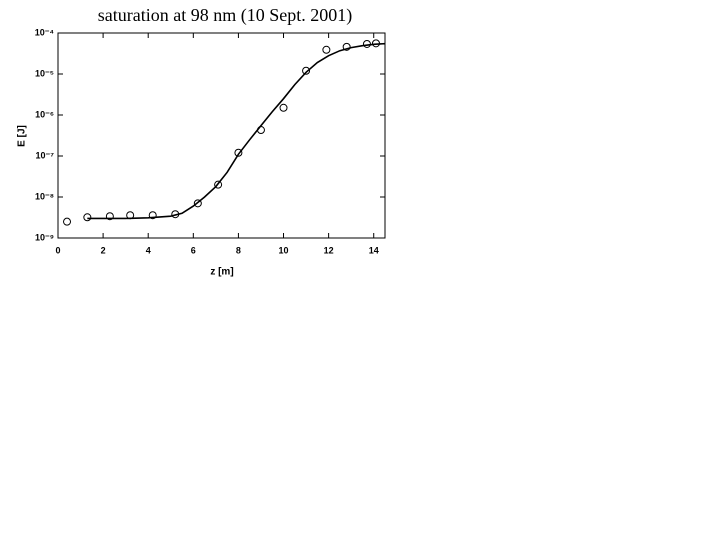 This screenshot has height=540, width=720. Describe the element at coordinates (374, 250) in the screenshot. I see `x-tick-label: 14` at that location.